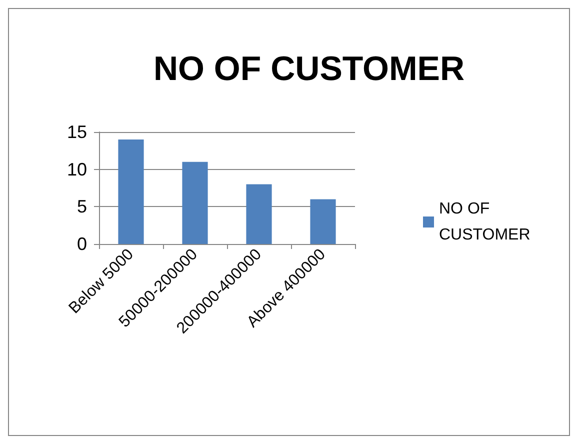 The width and height of the screenshot is (579, 439). What do you see at coordinates (309, 69) in the screenshot?
I see `chart-title: NO OF CUSTOMER` at bounding box center [309, 69].